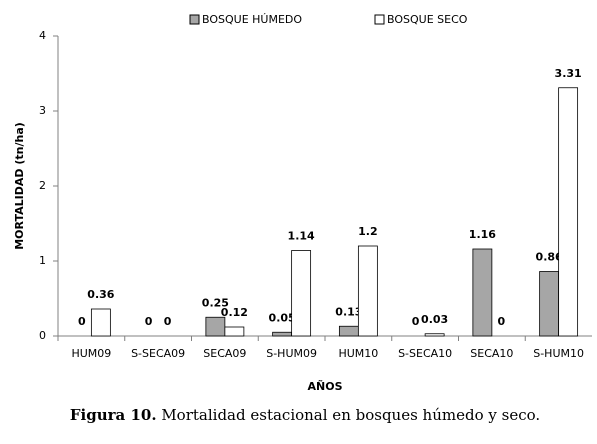  Describe the element at coordinates (491, 353) in the screenshot. I see `x-tick-label: SECA10` at that location.